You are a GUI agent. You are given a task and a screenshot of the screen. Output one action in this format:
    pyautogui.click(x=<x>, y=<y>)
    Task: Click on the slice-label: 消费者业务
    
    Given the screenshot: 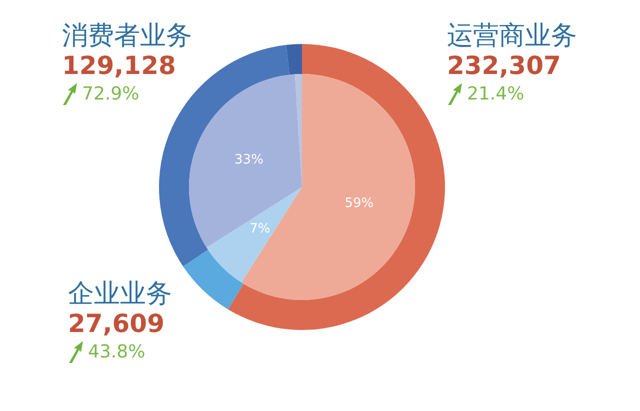 What is the action you would take?
    pyautogui.click(x=127, y=36)
    